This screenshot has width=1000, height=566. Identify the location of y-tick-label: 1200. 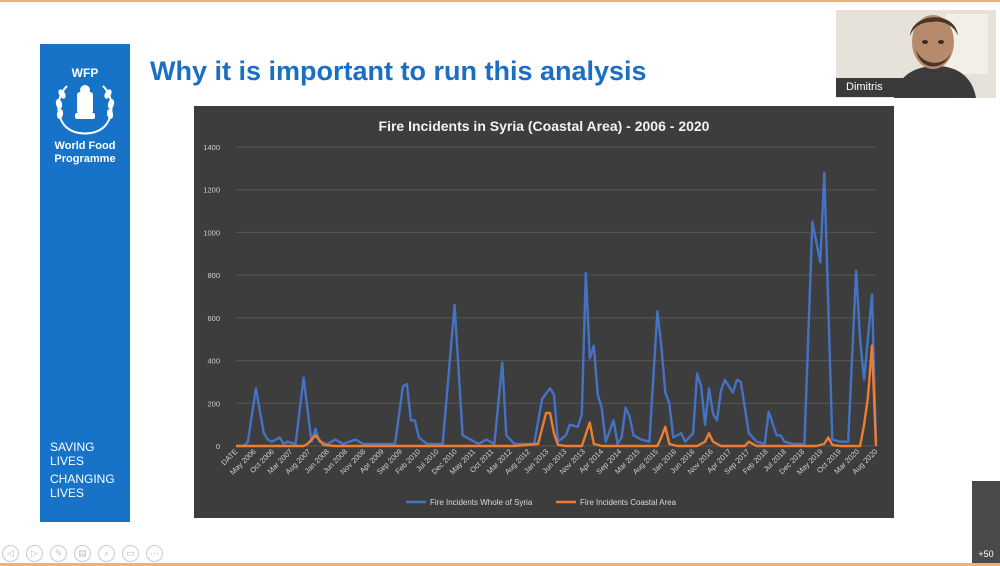
(211, 190).